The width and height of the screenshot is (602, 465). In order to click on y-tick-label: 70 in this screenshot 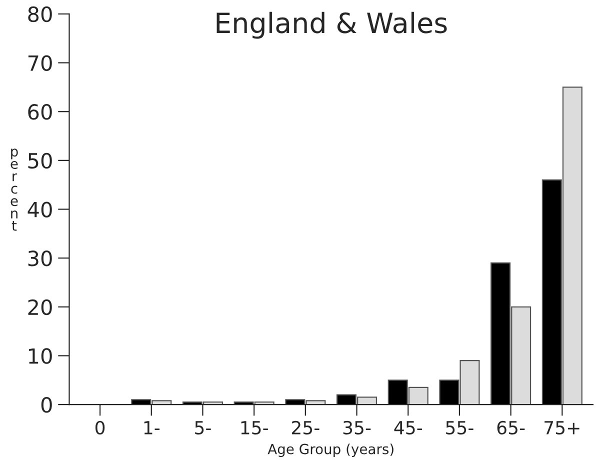, I will do `click(40, 63)`.